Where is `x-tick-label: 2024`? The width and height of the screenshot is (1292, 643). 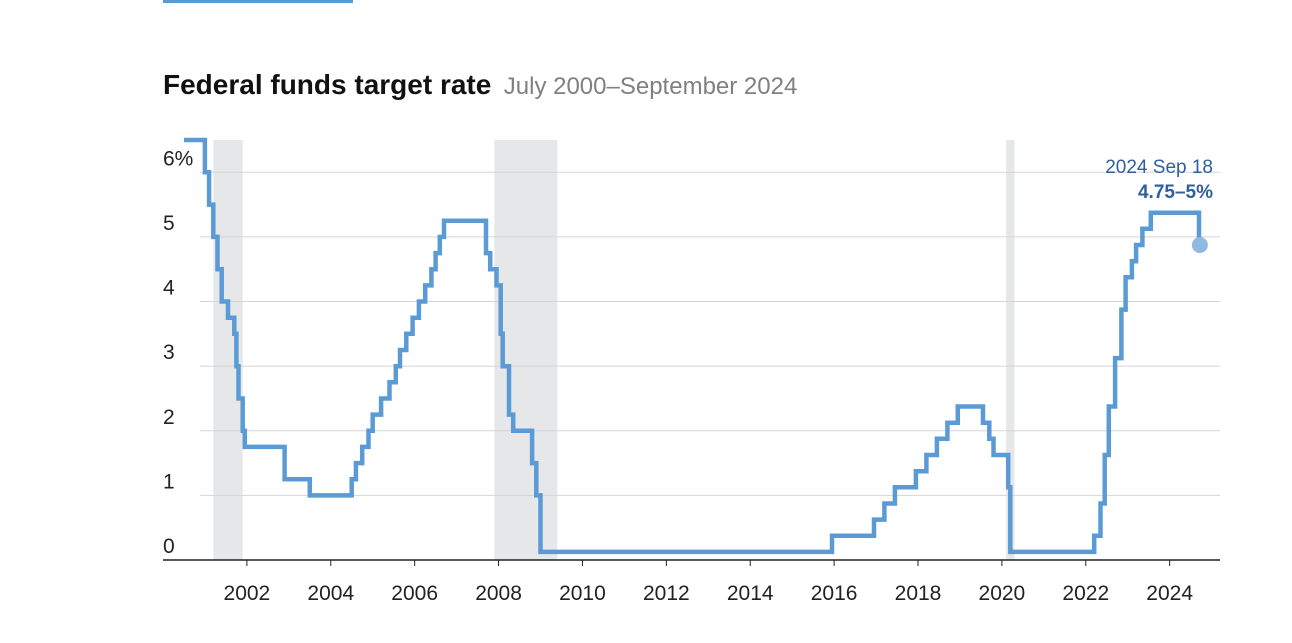
x-tick-label: 2024 is located at coordinates (1169, 593).